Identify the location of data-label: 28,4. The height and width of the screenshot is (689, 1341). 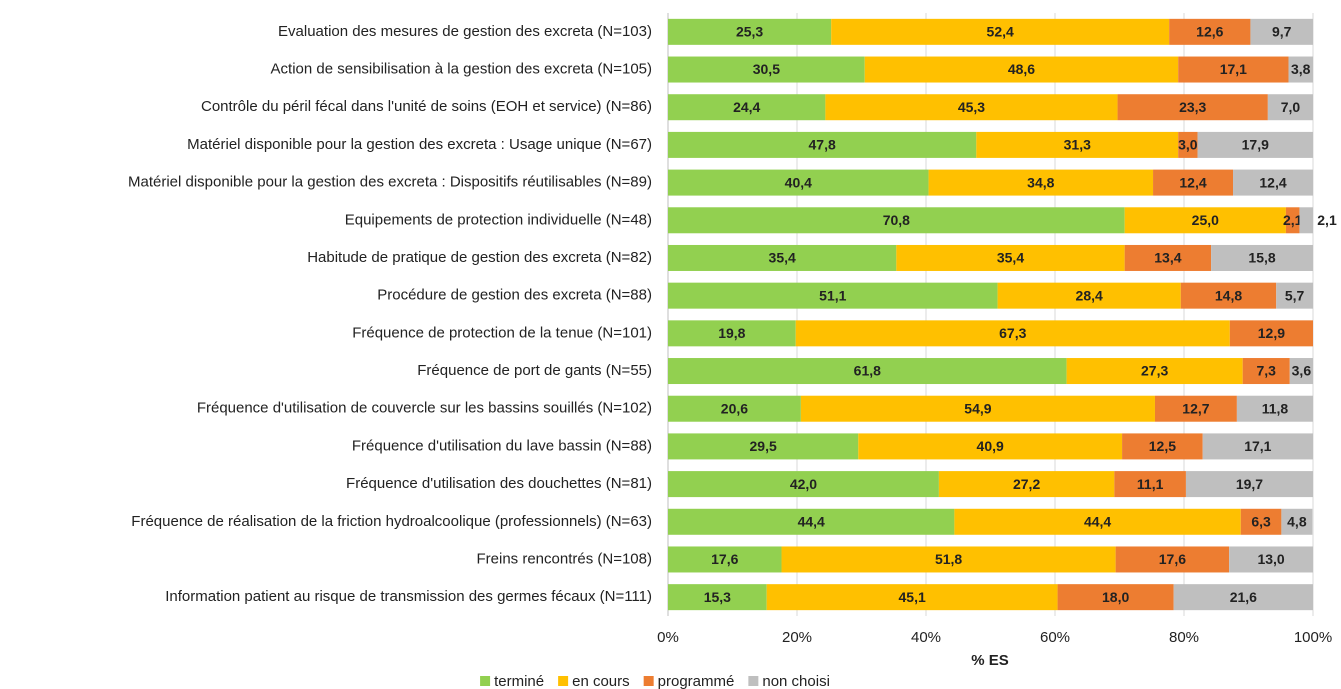
(1089, 295).